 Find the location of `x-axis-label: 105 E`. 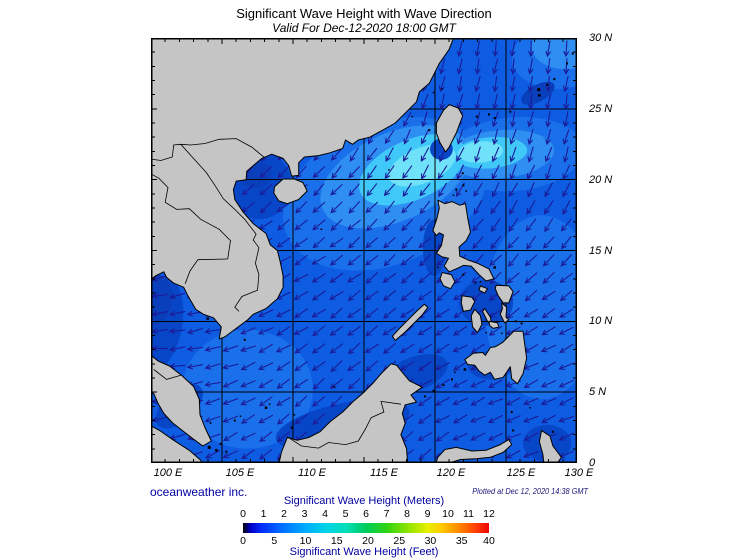

x-axis-label: 105 E is located at coordinates (240, 473).